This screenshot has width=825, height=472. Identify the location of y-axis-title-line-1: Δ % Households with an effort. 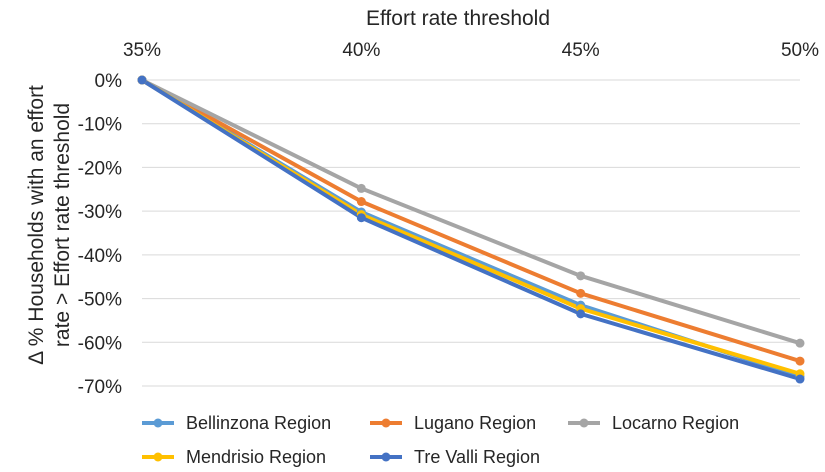
(36, 225).